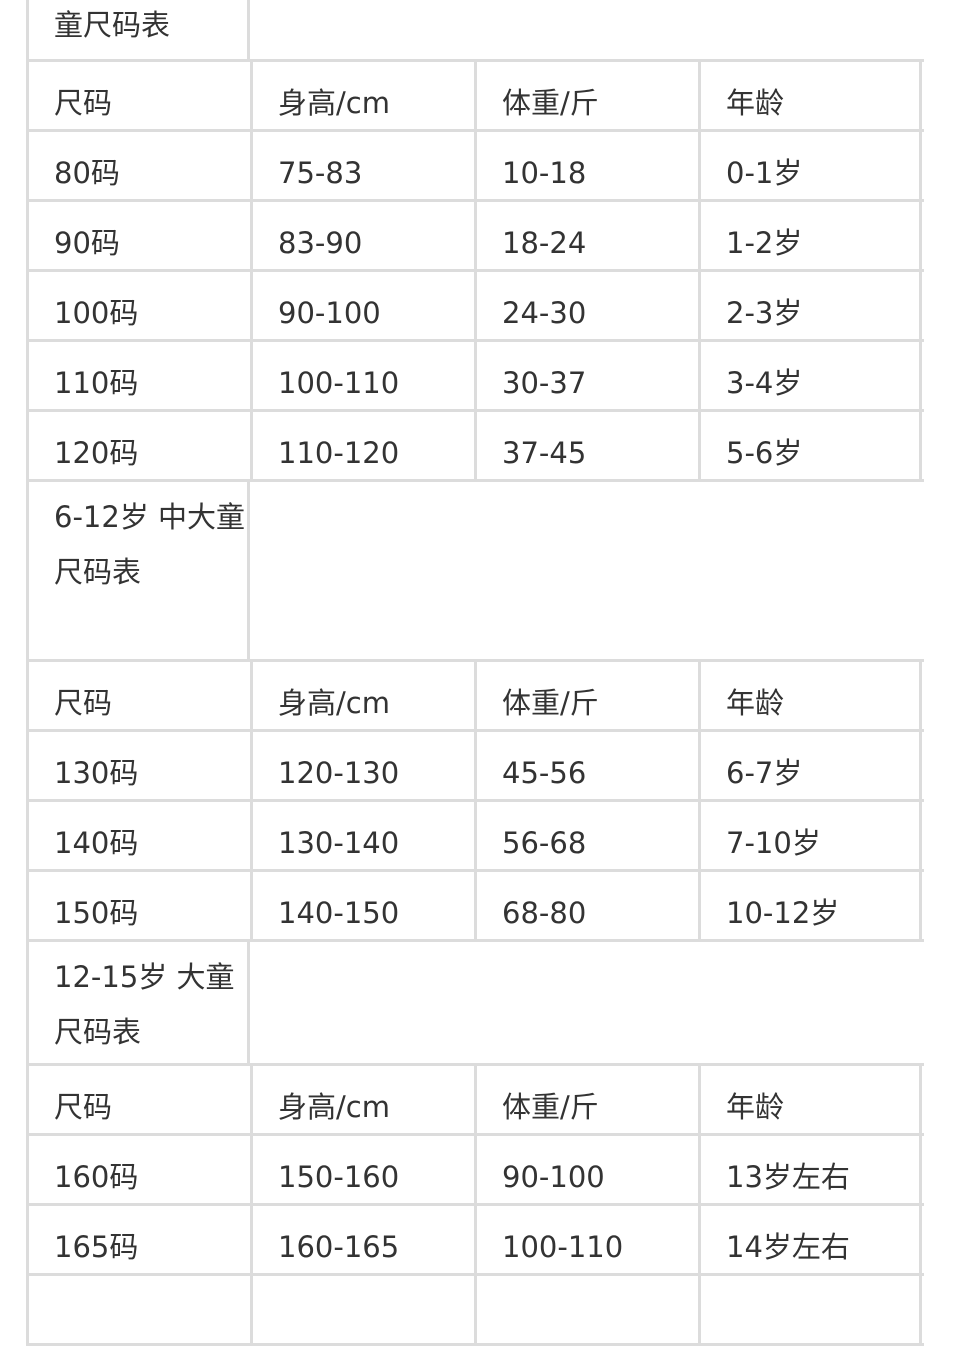  I want to click on table-cell: 150码, so click(138, 905).